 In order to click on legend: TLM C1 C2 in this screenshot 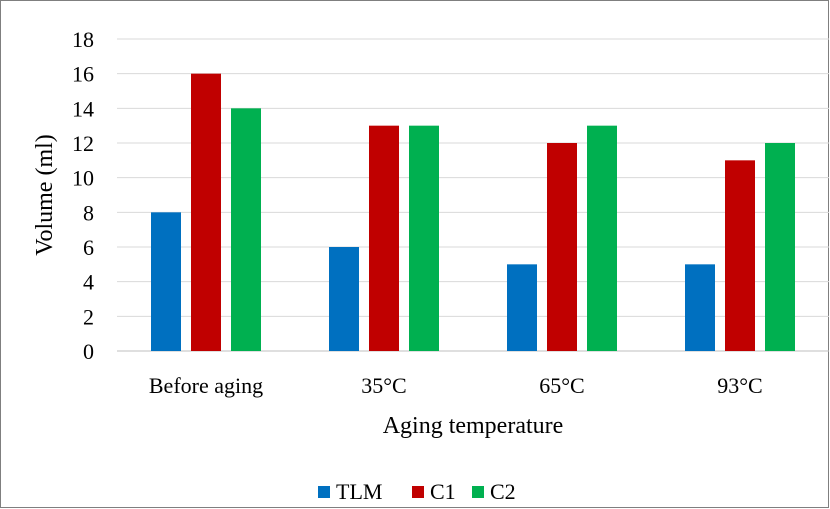, I will do `click(417, 491)`.